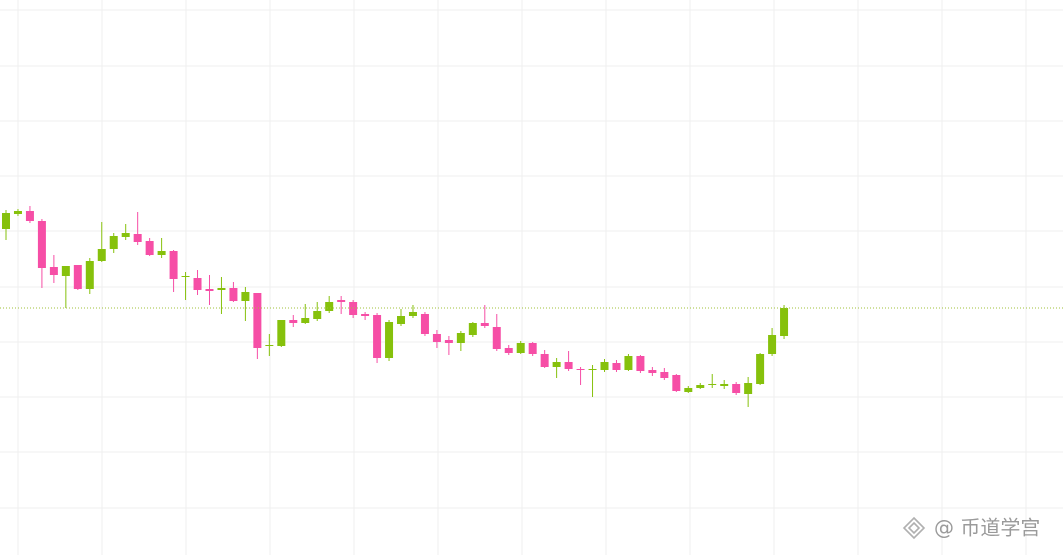  I want to click on watermark: @ 币道学宫, so click(987, 528).